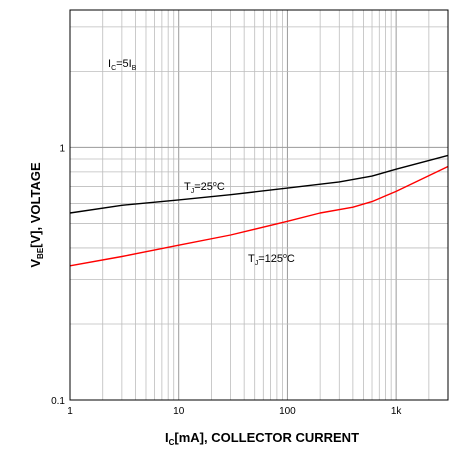  I want to click on condition-label: IC=5IB, so click(122, 65).